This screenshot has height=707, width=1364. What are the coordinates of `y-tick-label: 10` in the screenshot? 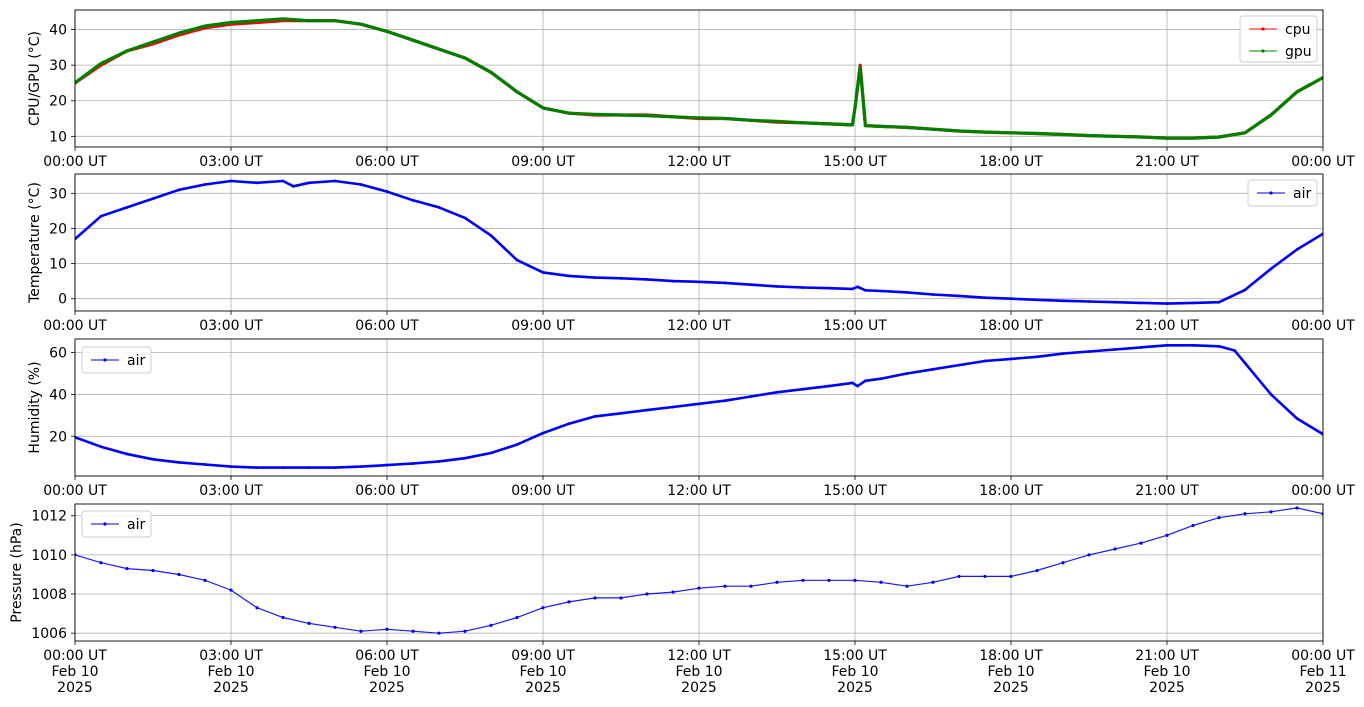 It's located at (58, 137).